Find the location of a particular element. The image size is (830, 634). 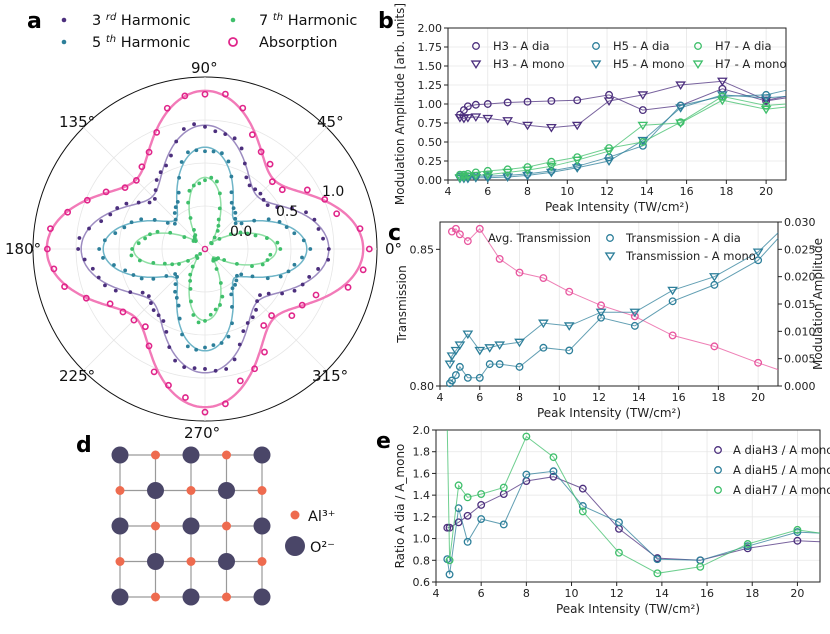

y-axis-label: Ratio A dia / A_mono is located at coordinates (400, 506).